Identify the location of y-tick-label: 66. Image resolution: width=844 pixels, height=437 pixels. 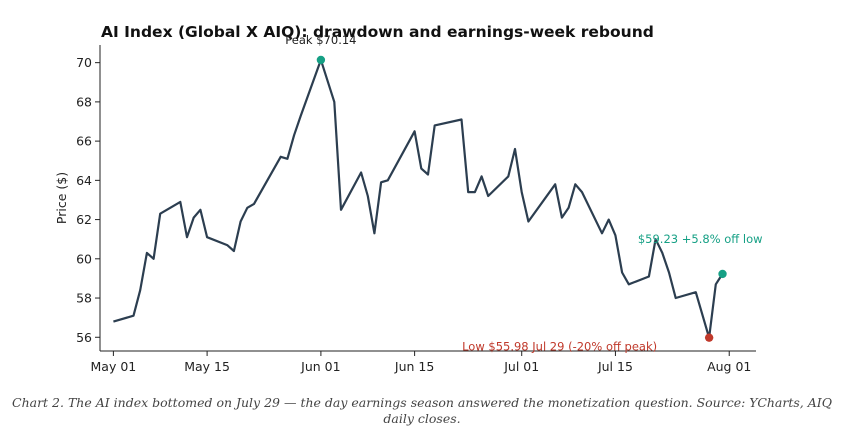
(84, 141).